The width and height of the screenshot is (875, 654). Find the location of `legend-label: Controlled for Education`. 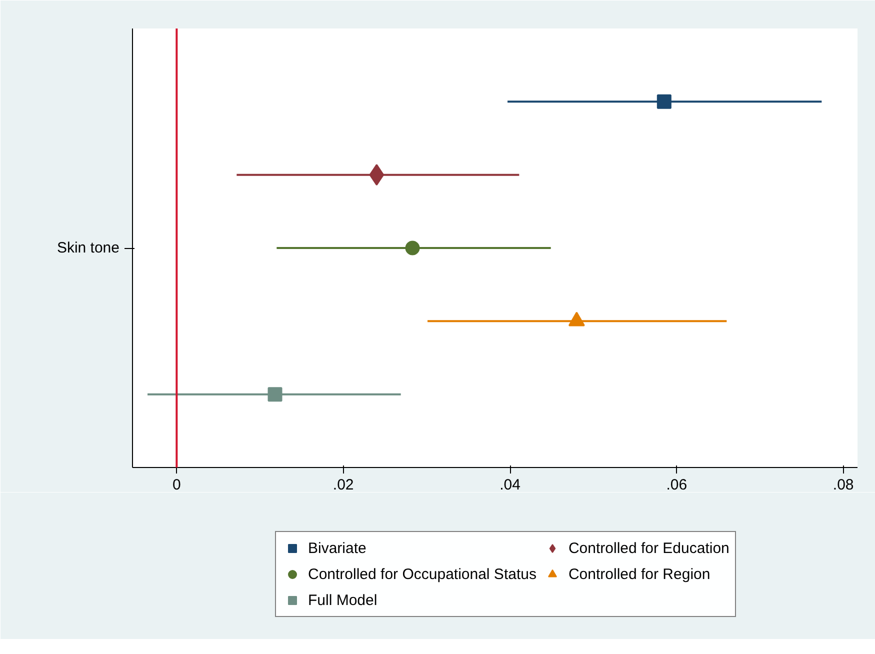

legend-label: Controlled for Education is located at coordinates (649, 548).